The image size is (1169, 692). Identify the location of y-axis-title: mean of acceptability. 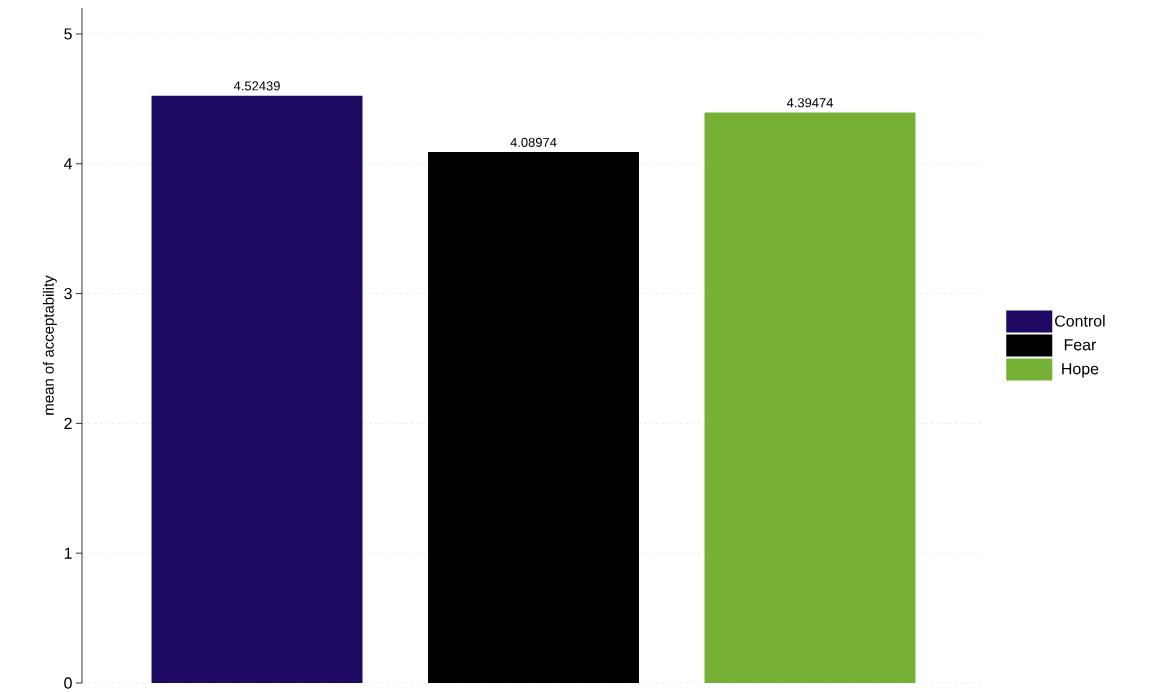
(49, 345).